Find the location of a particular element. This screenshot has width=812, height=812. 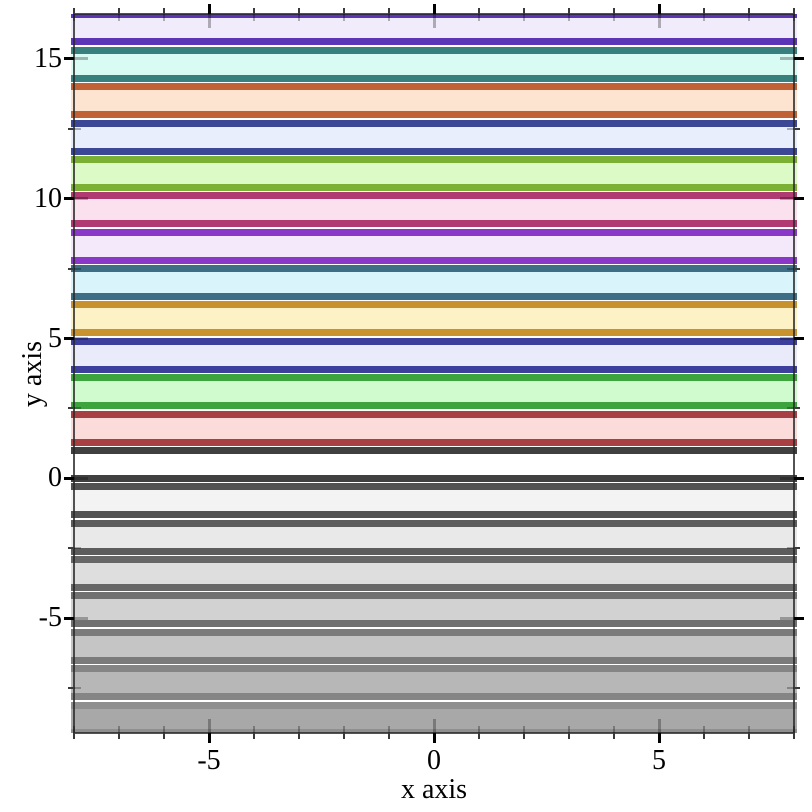

y-axis-title: y axis is located at coordinates (32, 373).